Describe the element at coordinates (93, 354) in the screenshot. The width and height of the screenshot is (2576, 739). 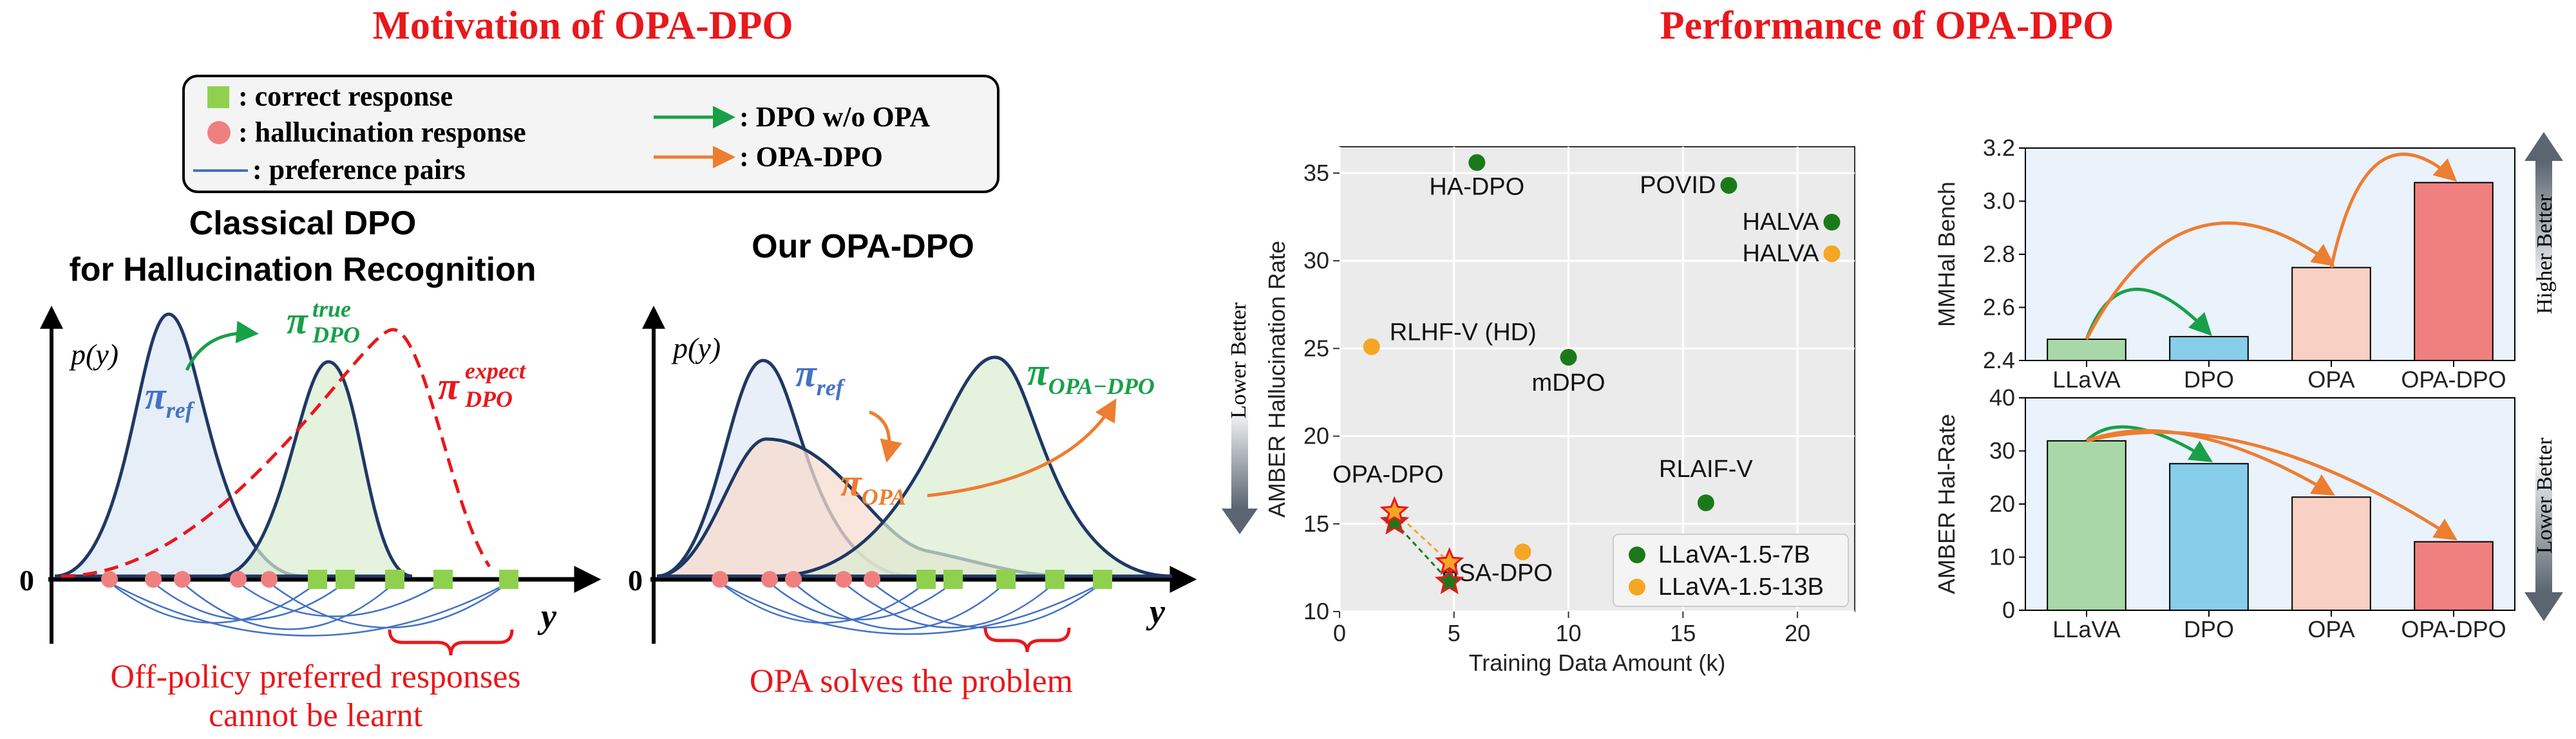
I see `classical-py-label: p(y)` at that location.